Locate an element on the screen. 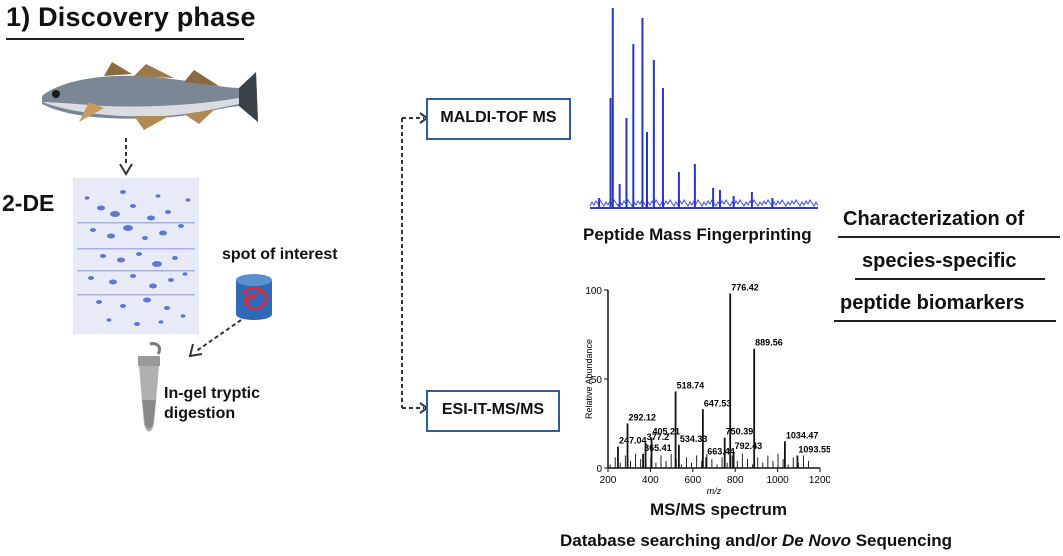 The height and width of the screenshot is (556, 1063). msms-subcaption-post: Sequencing is located at coordinates (902, 540).